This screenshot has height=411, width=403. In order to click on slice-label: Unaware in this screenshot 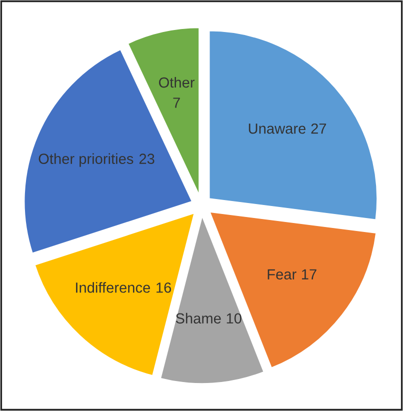, I will do `click(277, 129)`.